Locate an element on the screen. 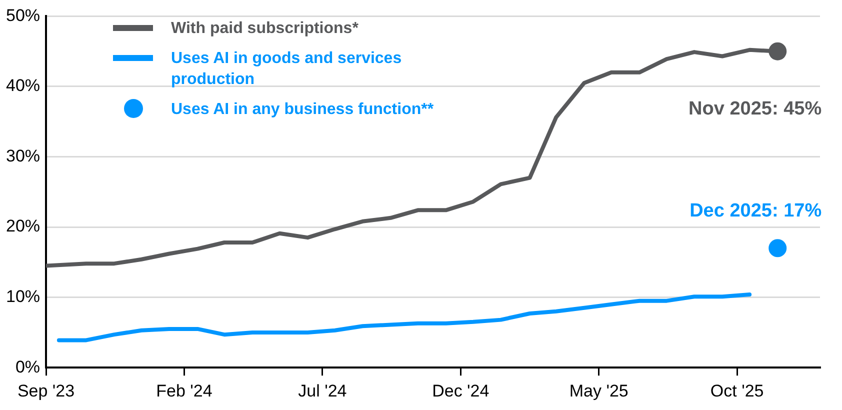  annotation: Nov 2025: 45% is located at coordinates (755, 109).